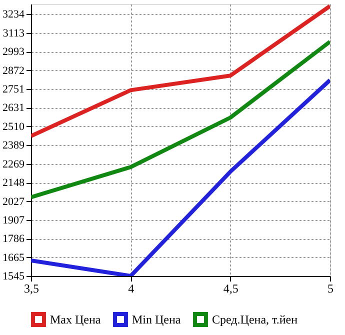  Describe the element at coordinates (255, 319) in the screenshot. I see `legend-label: Сред.Цена, т.йен` at that location.